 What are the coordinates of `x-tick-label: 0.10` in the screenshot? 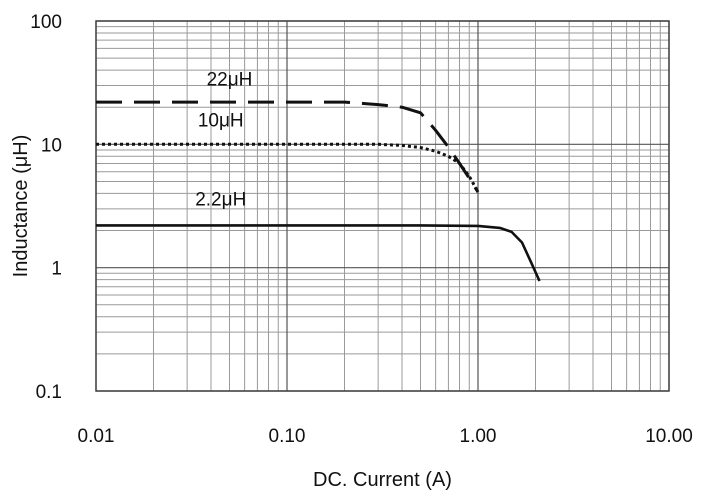 It's located at (287, 436).